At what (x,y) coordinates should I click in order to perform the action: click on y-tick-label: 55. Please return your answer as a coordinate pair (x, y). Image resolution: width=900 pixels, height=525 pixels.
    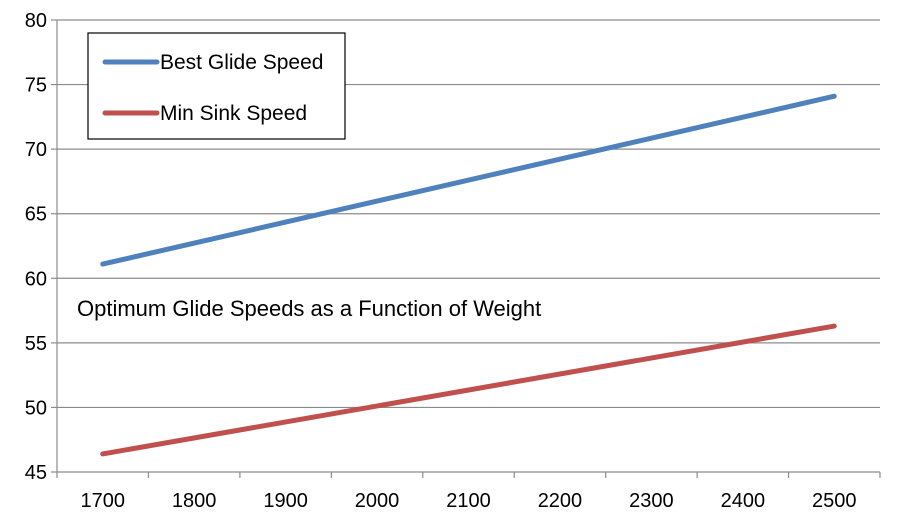
    Looking at the image, I should click on (36, 344).